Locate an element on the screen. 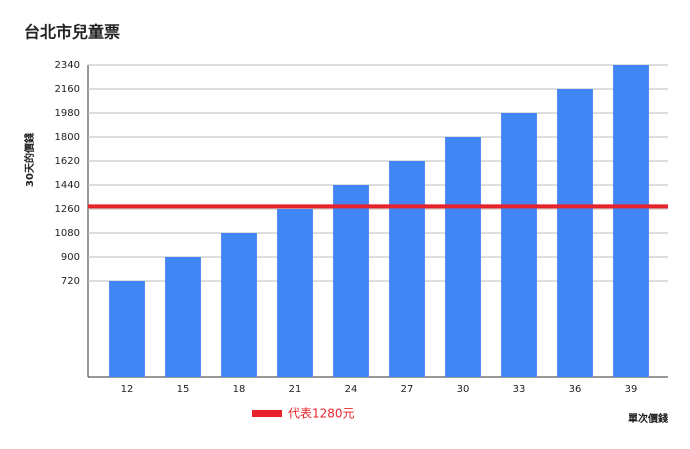 The image size is (690, 449). y-tick-label: 1800 is located at coordinates (67, 137).